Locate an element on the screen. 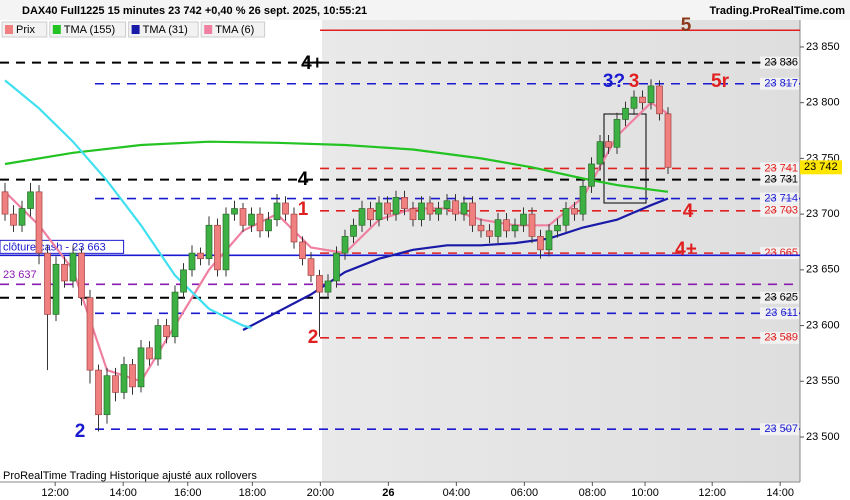  brand: Trading.ProRealTime.com is located at coordinates (777, 11).